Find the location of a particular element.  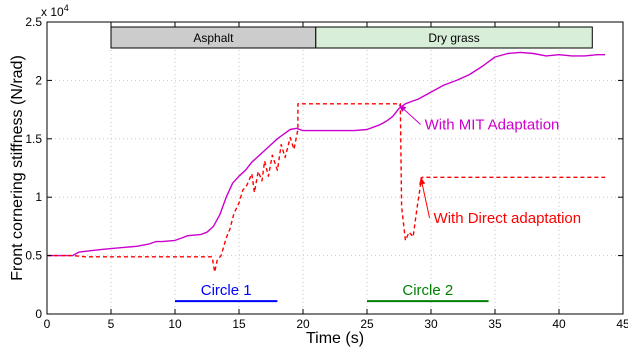

x-tick-label: 10 is located at coordinates (175, 324).